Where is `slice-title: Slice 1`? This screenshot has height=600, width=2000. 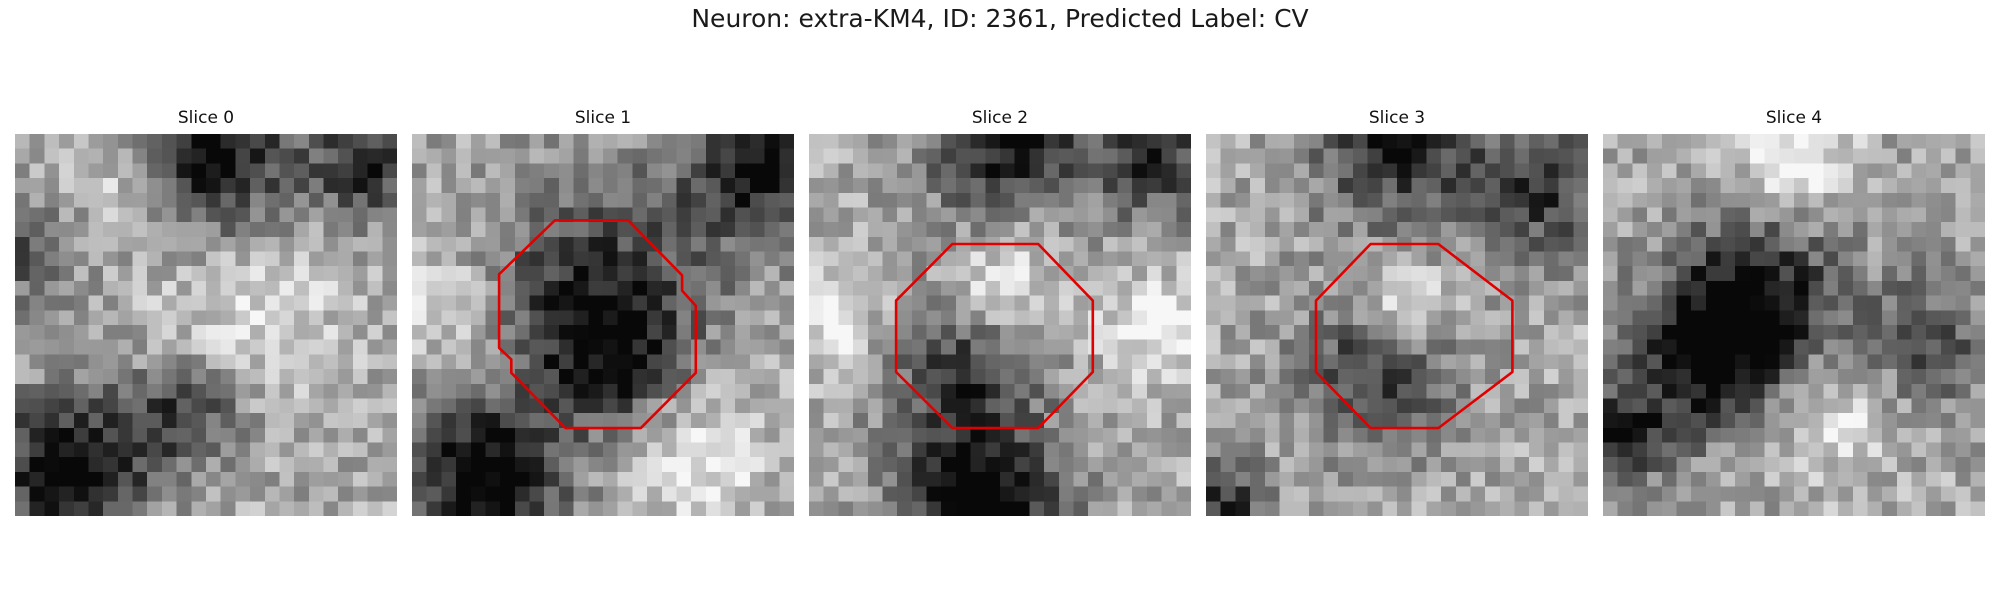 slice-title: Slice 1 is located at coordinates (603, 118).